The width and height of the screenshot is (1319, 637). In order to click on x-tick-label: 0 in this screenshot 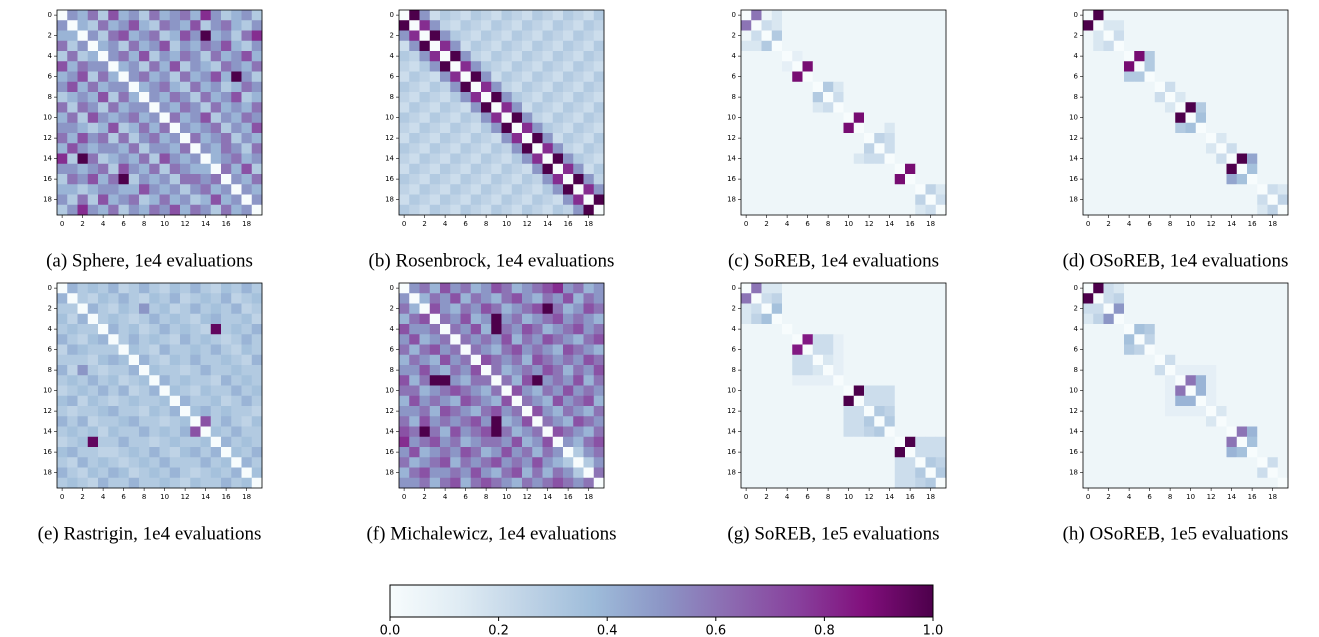, I will do `click(1088, 497)`.